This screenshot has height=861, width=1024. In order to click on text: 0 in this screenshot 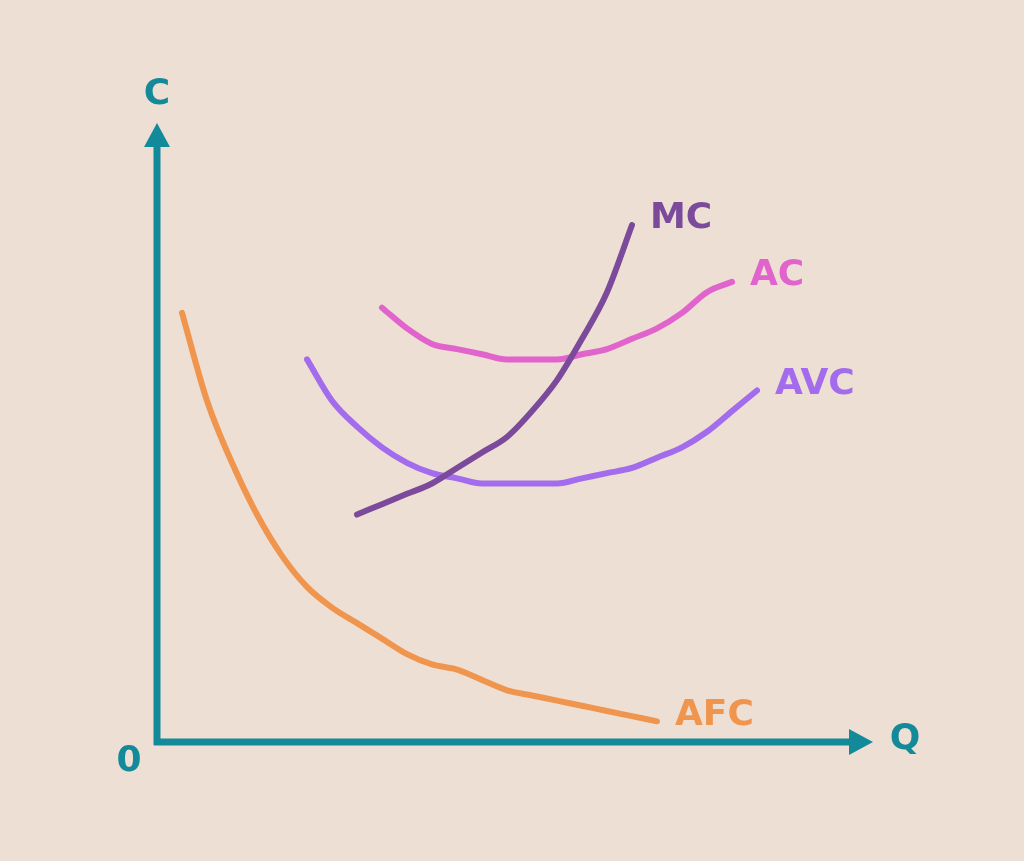, I will do `click(129, 759)`.